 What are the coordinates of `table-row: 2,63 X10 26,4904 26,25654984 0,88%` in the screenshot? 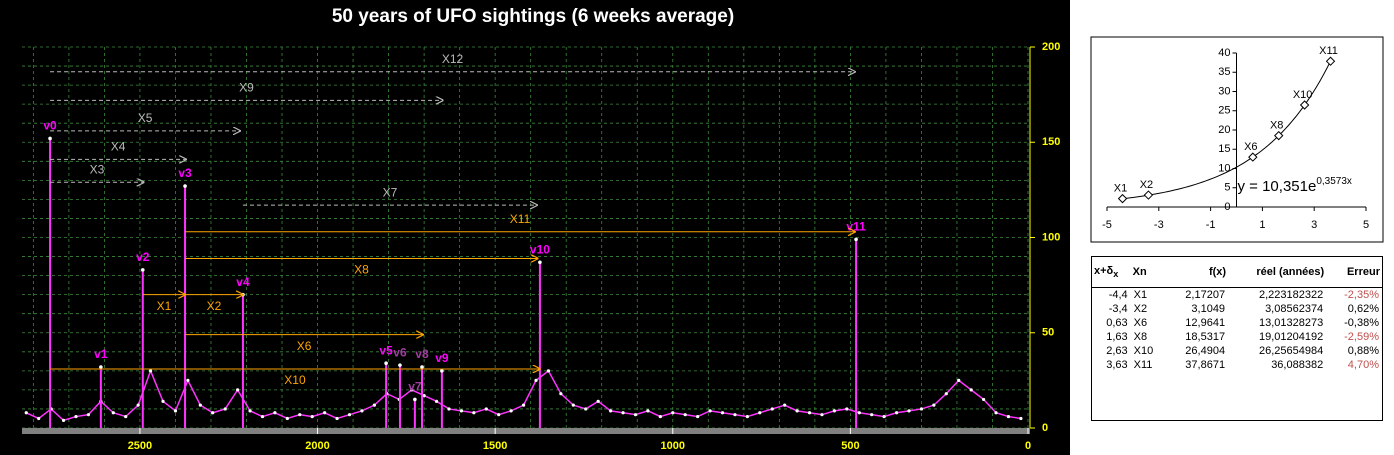 It's located at (1237, 351).